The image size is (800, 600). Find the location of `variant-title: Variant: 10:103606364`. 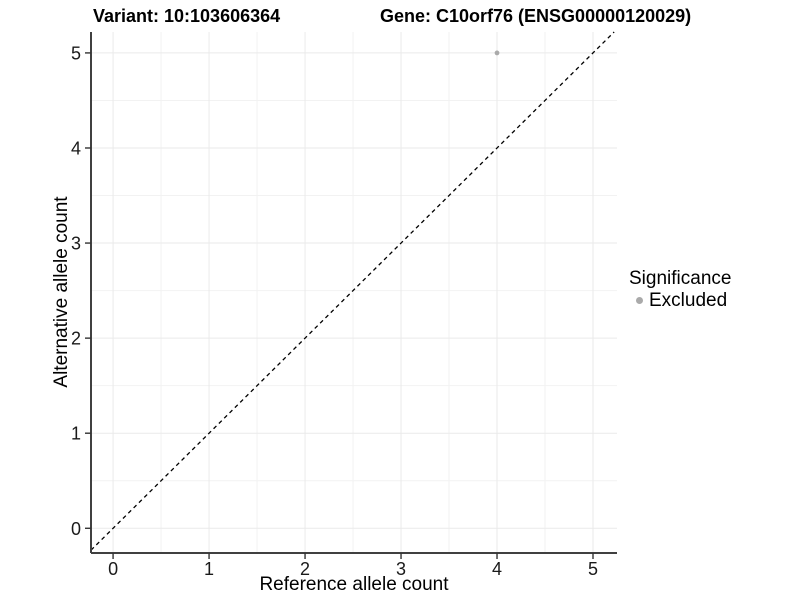

variant-title: Variant: 10:103606364 is located at coordinates (187, 16).